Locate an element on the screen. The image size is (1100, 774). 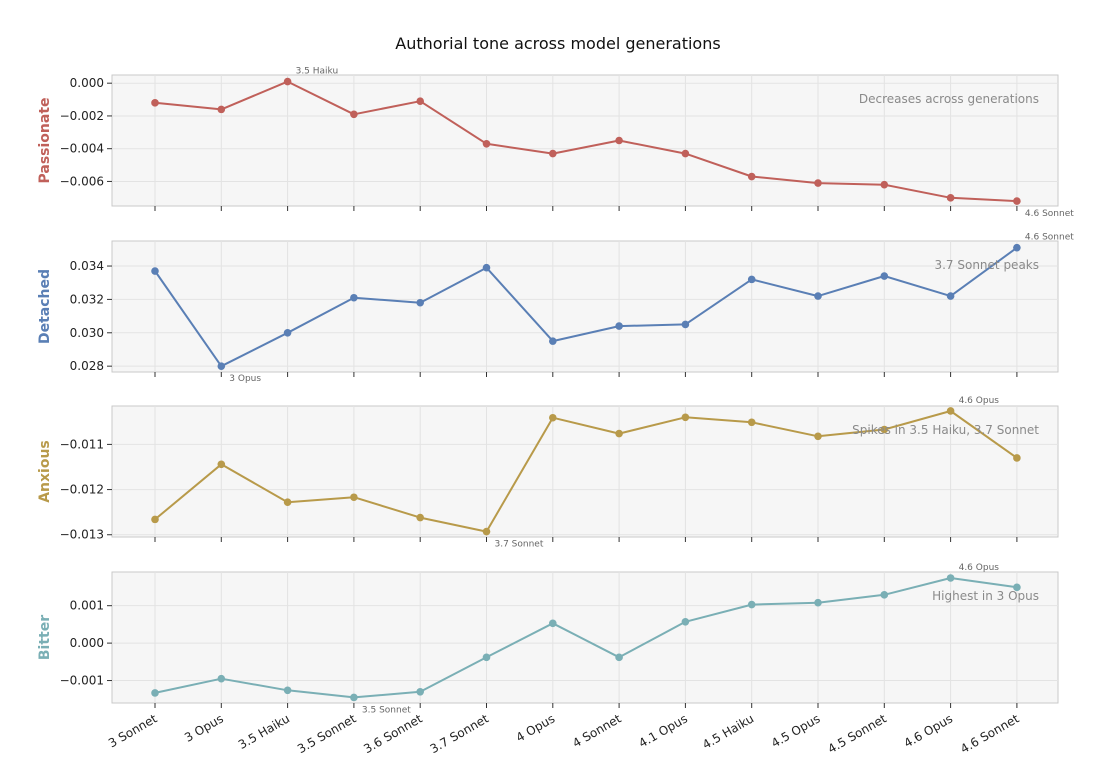
data-point-anxious-3-7-sonnet is located at coordinates (486, 531).